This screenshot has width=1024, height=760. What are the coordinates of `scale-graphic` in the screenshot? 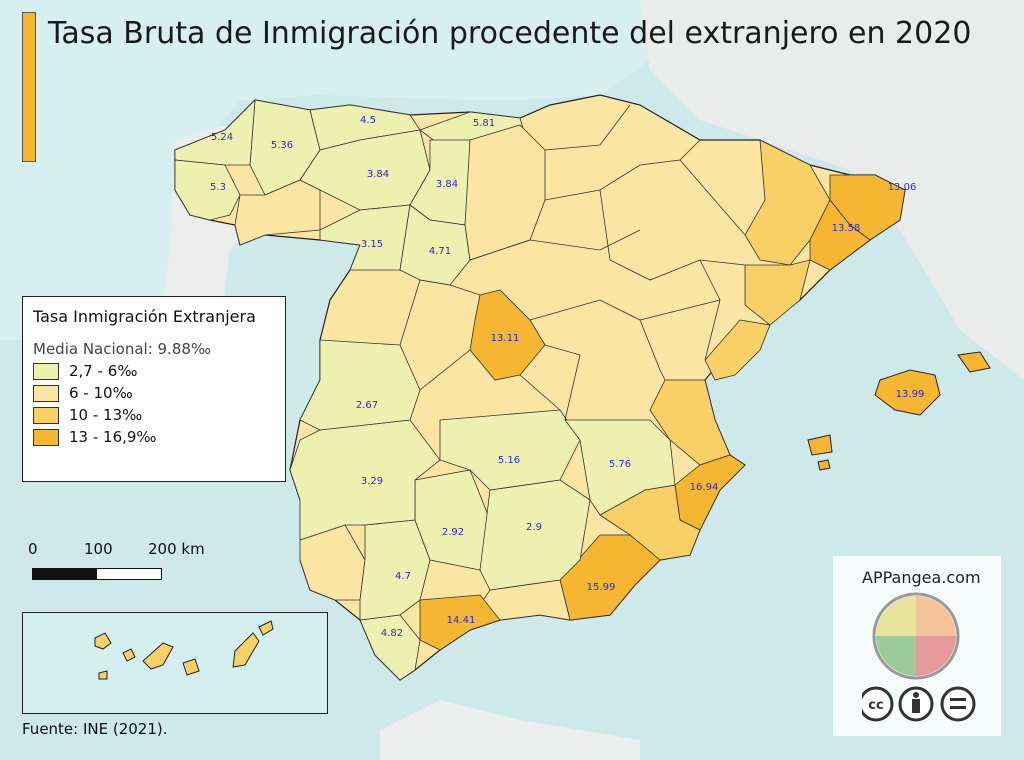 It's located at (97, 574).